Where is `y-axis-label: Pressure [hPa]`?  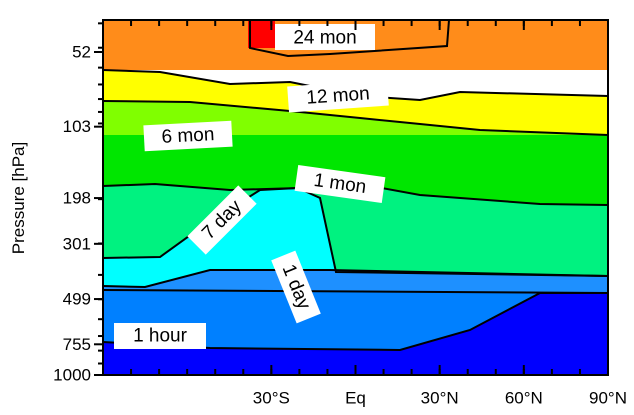
y-axis-label: Pressure [hPa] is located at coordinates (18, 198).